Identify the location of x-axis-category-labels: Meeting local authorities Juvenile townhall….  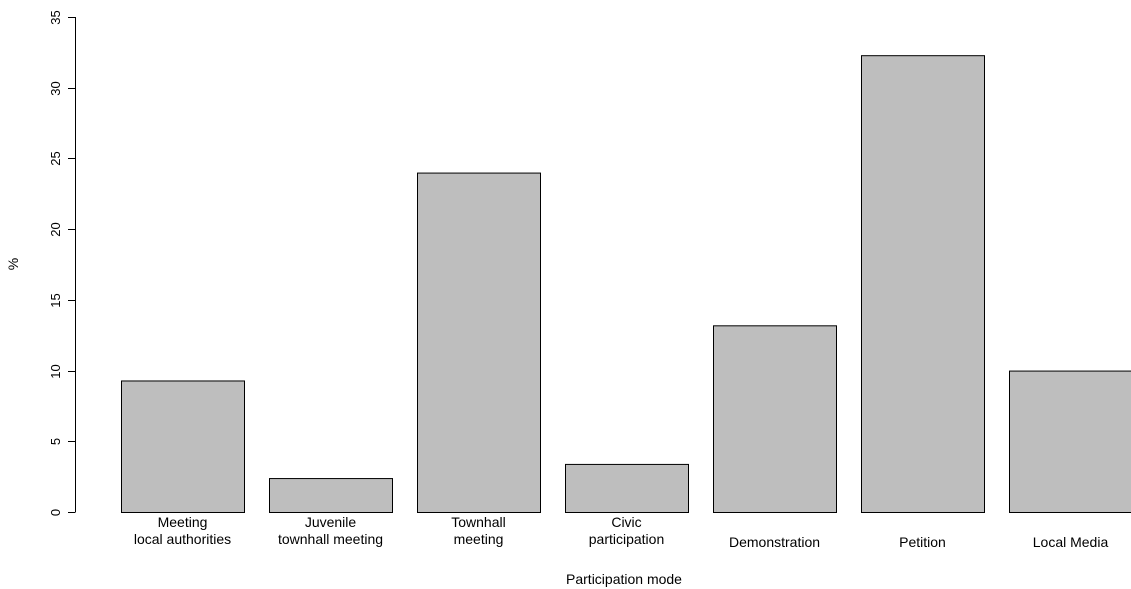
(621, 532).